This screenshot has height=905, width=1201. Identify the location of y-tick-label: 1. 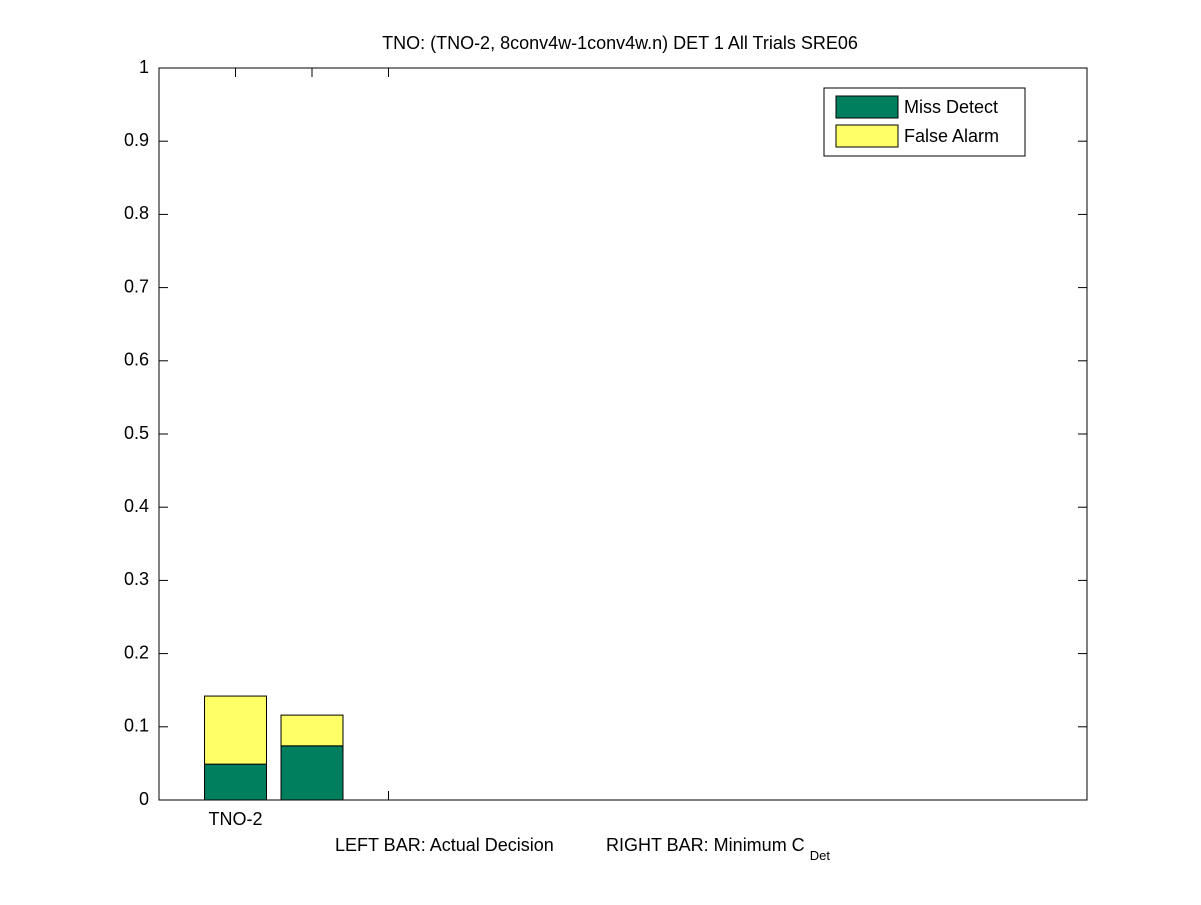
(144, 67).